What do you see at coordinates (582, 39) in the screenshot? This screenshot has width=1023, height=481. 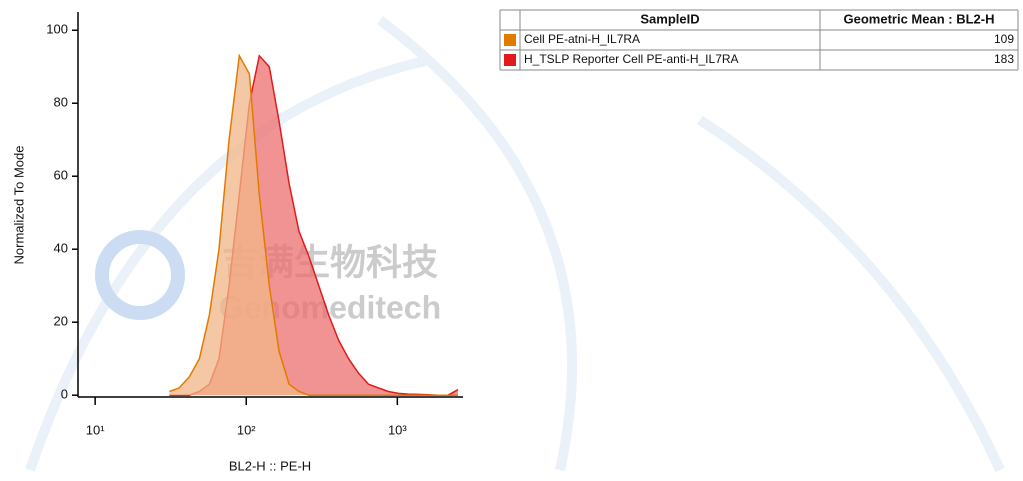 I see `table-cell: Cell PE-atni-H_IL7RA` at bounding box center [582, 39].